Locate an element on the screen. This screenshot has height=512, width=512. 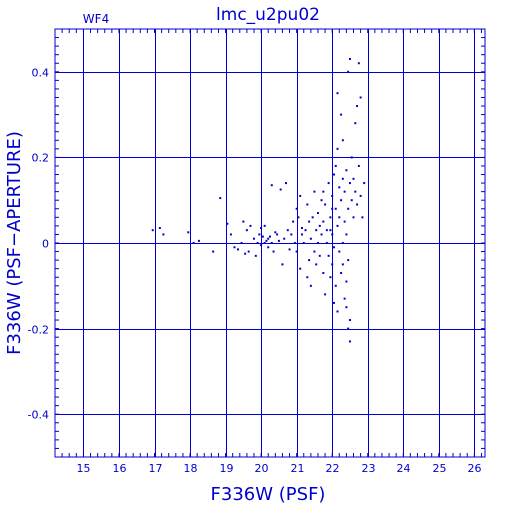
chart-title: lmc_u2pu02 is located at coordinates (268, 15).